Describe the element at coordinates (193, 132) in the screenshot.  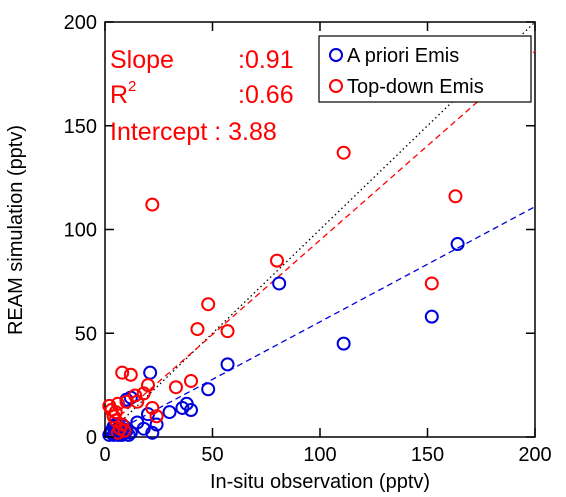
I see `intercept-text: Intercept : 3.88` at that location.